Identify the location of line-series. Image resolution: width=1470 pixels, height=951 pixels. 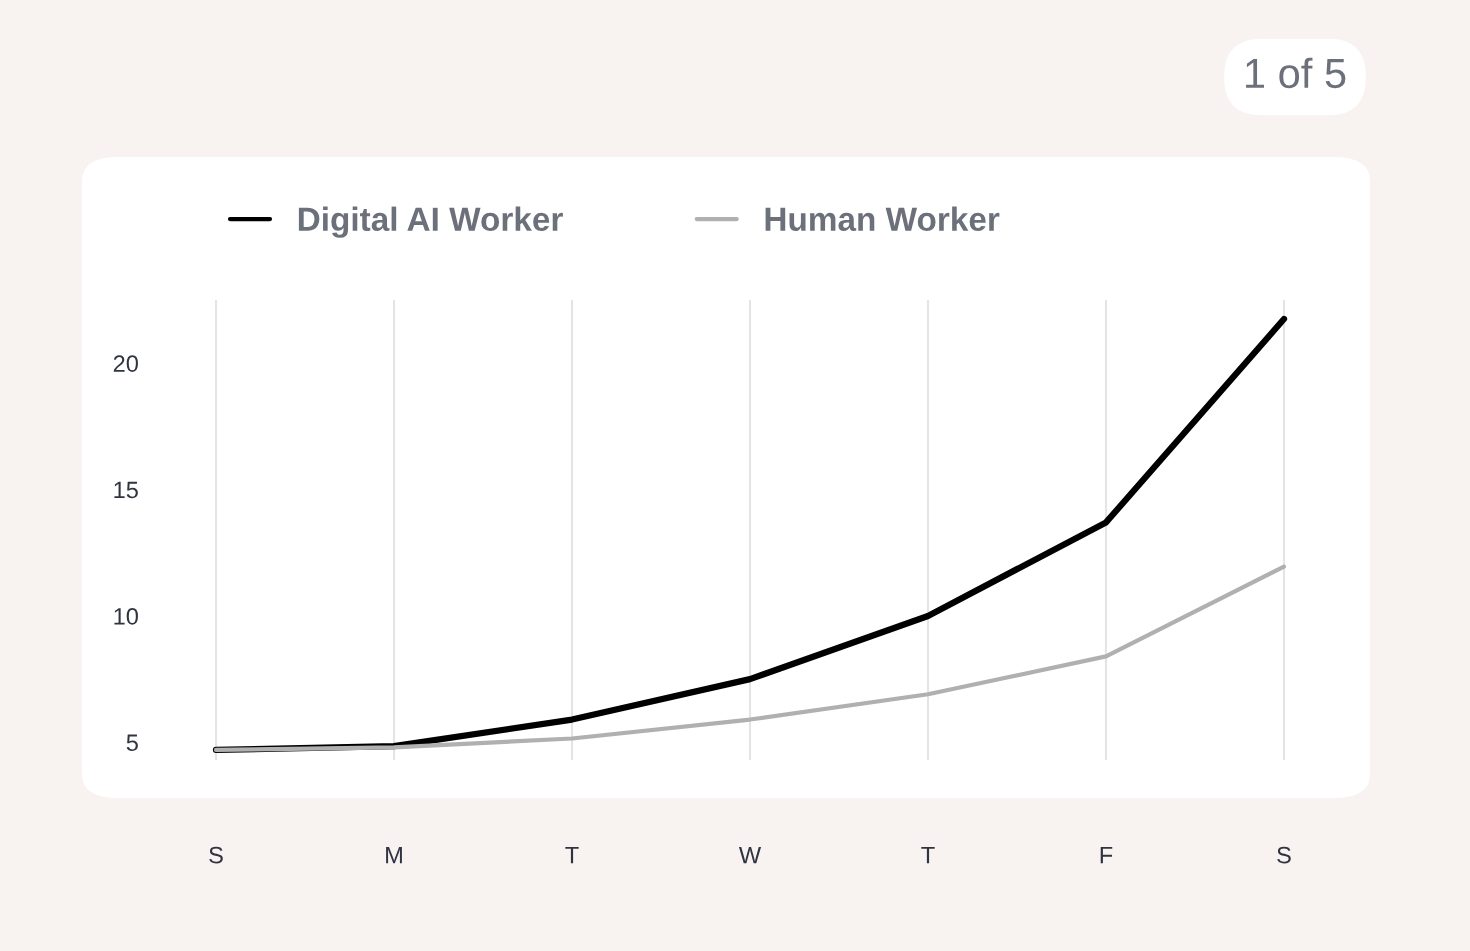
(750, 658).